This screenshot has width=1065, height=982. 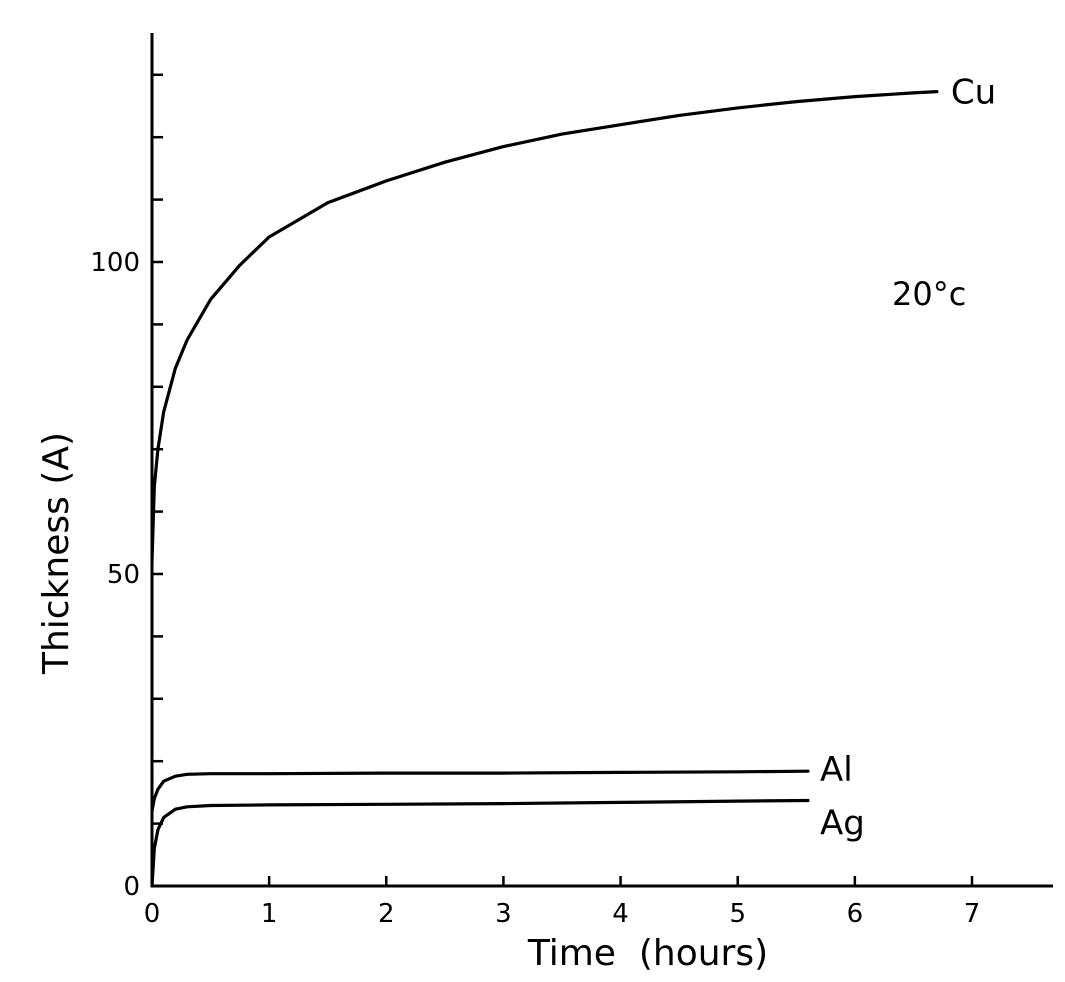 What do you see at coordinates (929, 294) in the screenshot?
I see `temperature-annotation: 20°c` at bounding box center [929, 294].